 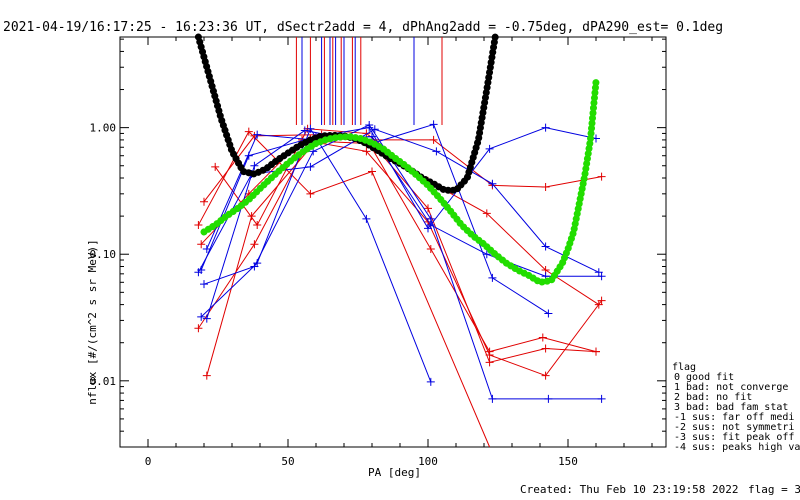 I want to click on legend-entry: -4 sus: peaks high va, so click(x=737, y=447).